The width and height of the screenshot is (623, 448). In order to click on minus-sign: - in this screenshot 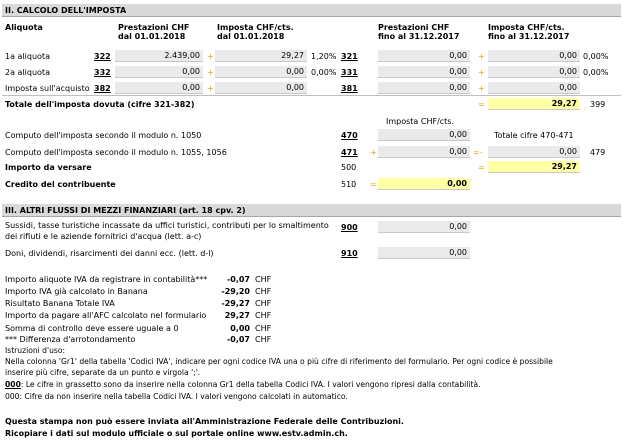, I will do `click(481, 152)`.